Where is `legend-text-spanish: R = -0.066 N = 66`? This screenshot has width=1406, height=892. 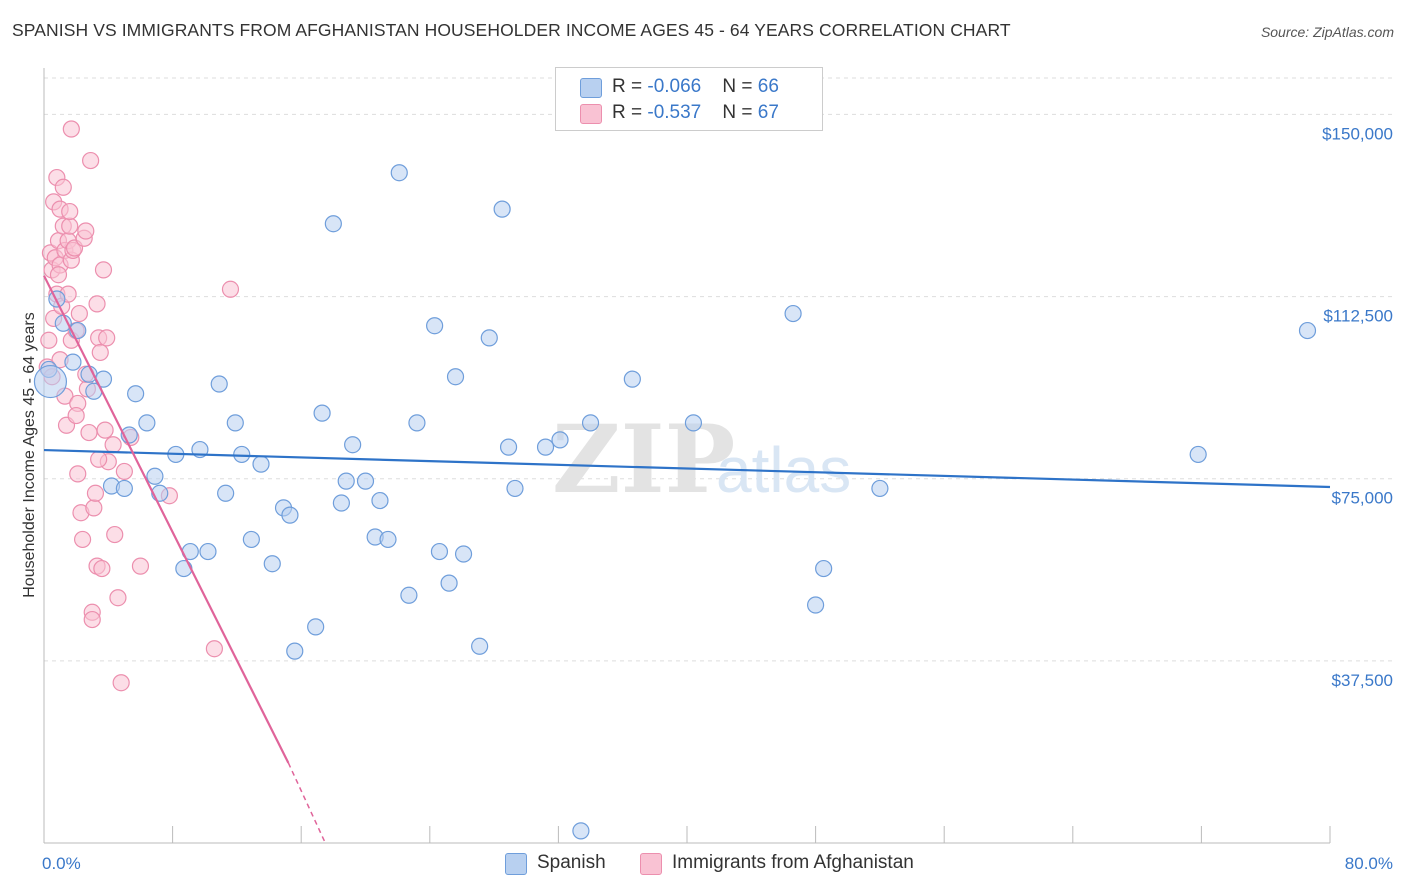 legend-text-spanish: R = -0.066 N = 66 is located at coordinates (695, 87).